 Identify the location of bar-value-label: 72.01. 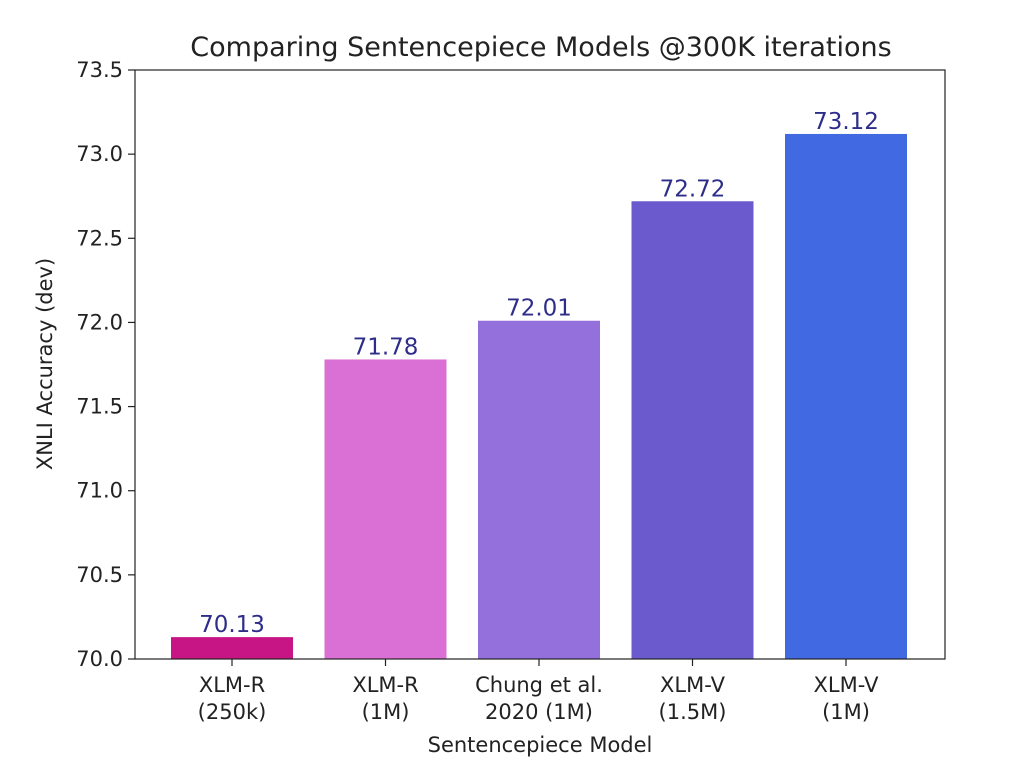
(539, 309).